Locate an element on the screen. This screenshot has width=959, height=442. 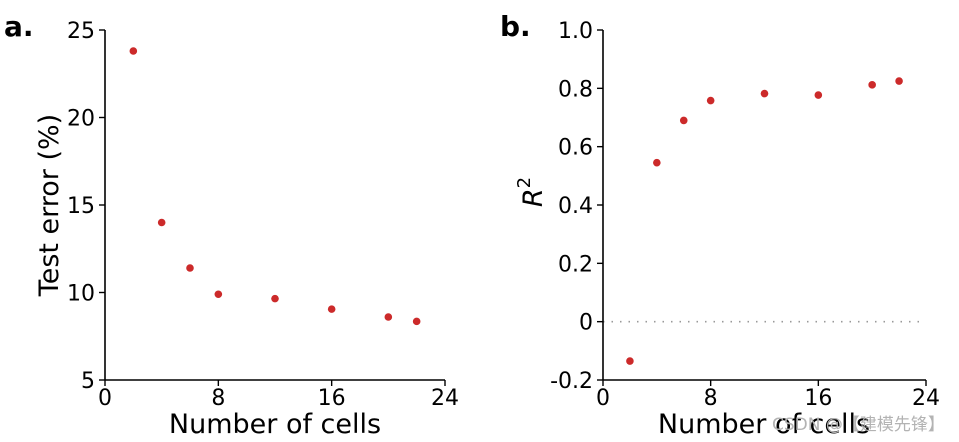
watermark-text: CSDN @【建模先锋】 is located at coordinates (858, 425).